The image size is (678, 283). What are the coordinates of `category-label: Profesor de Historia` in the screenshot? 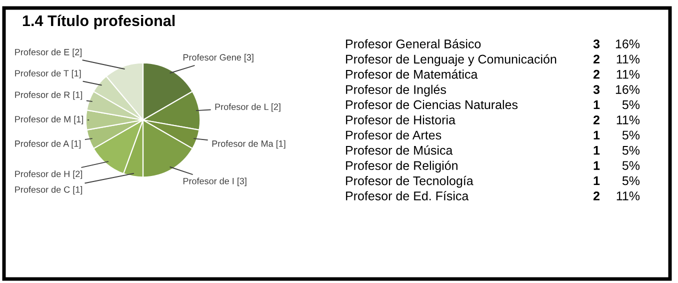 It's located at (401, 119).